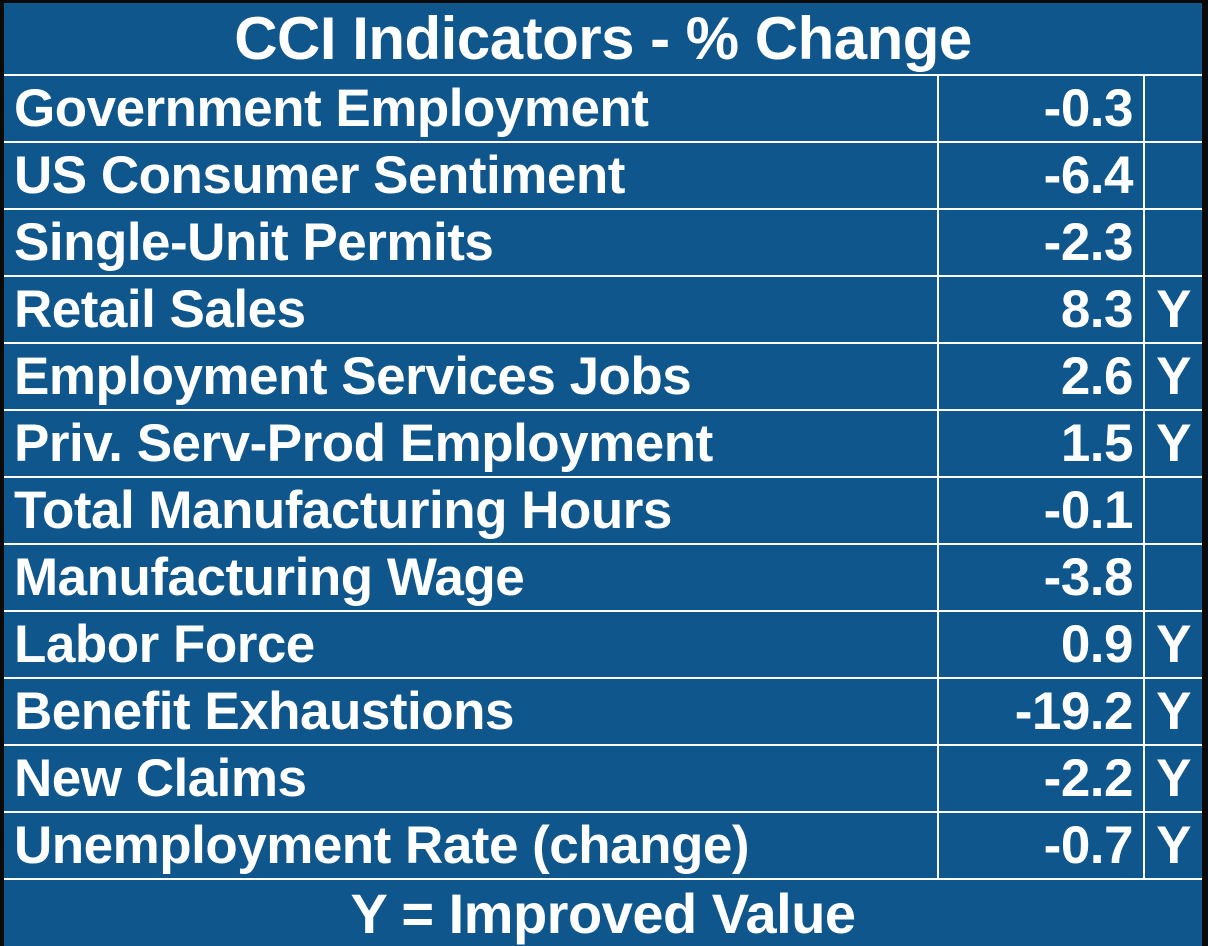 The image size is (1208, 946). I want to click on row-value-unemployment-rate-change: -0.7, so click(1041, 845).